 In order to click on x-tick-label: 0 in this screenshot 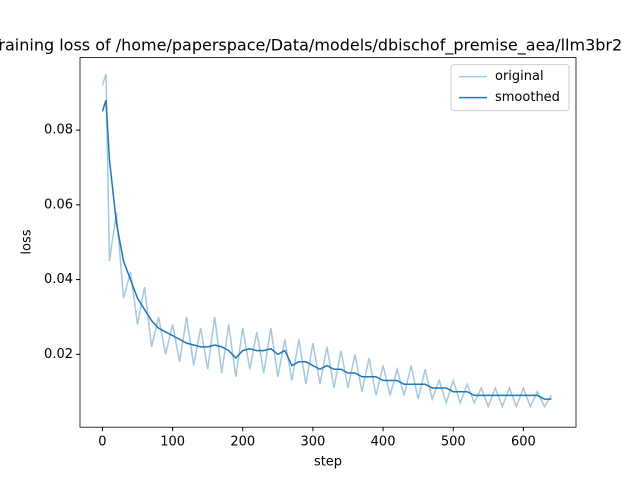, I will do `click(102, 442)`.